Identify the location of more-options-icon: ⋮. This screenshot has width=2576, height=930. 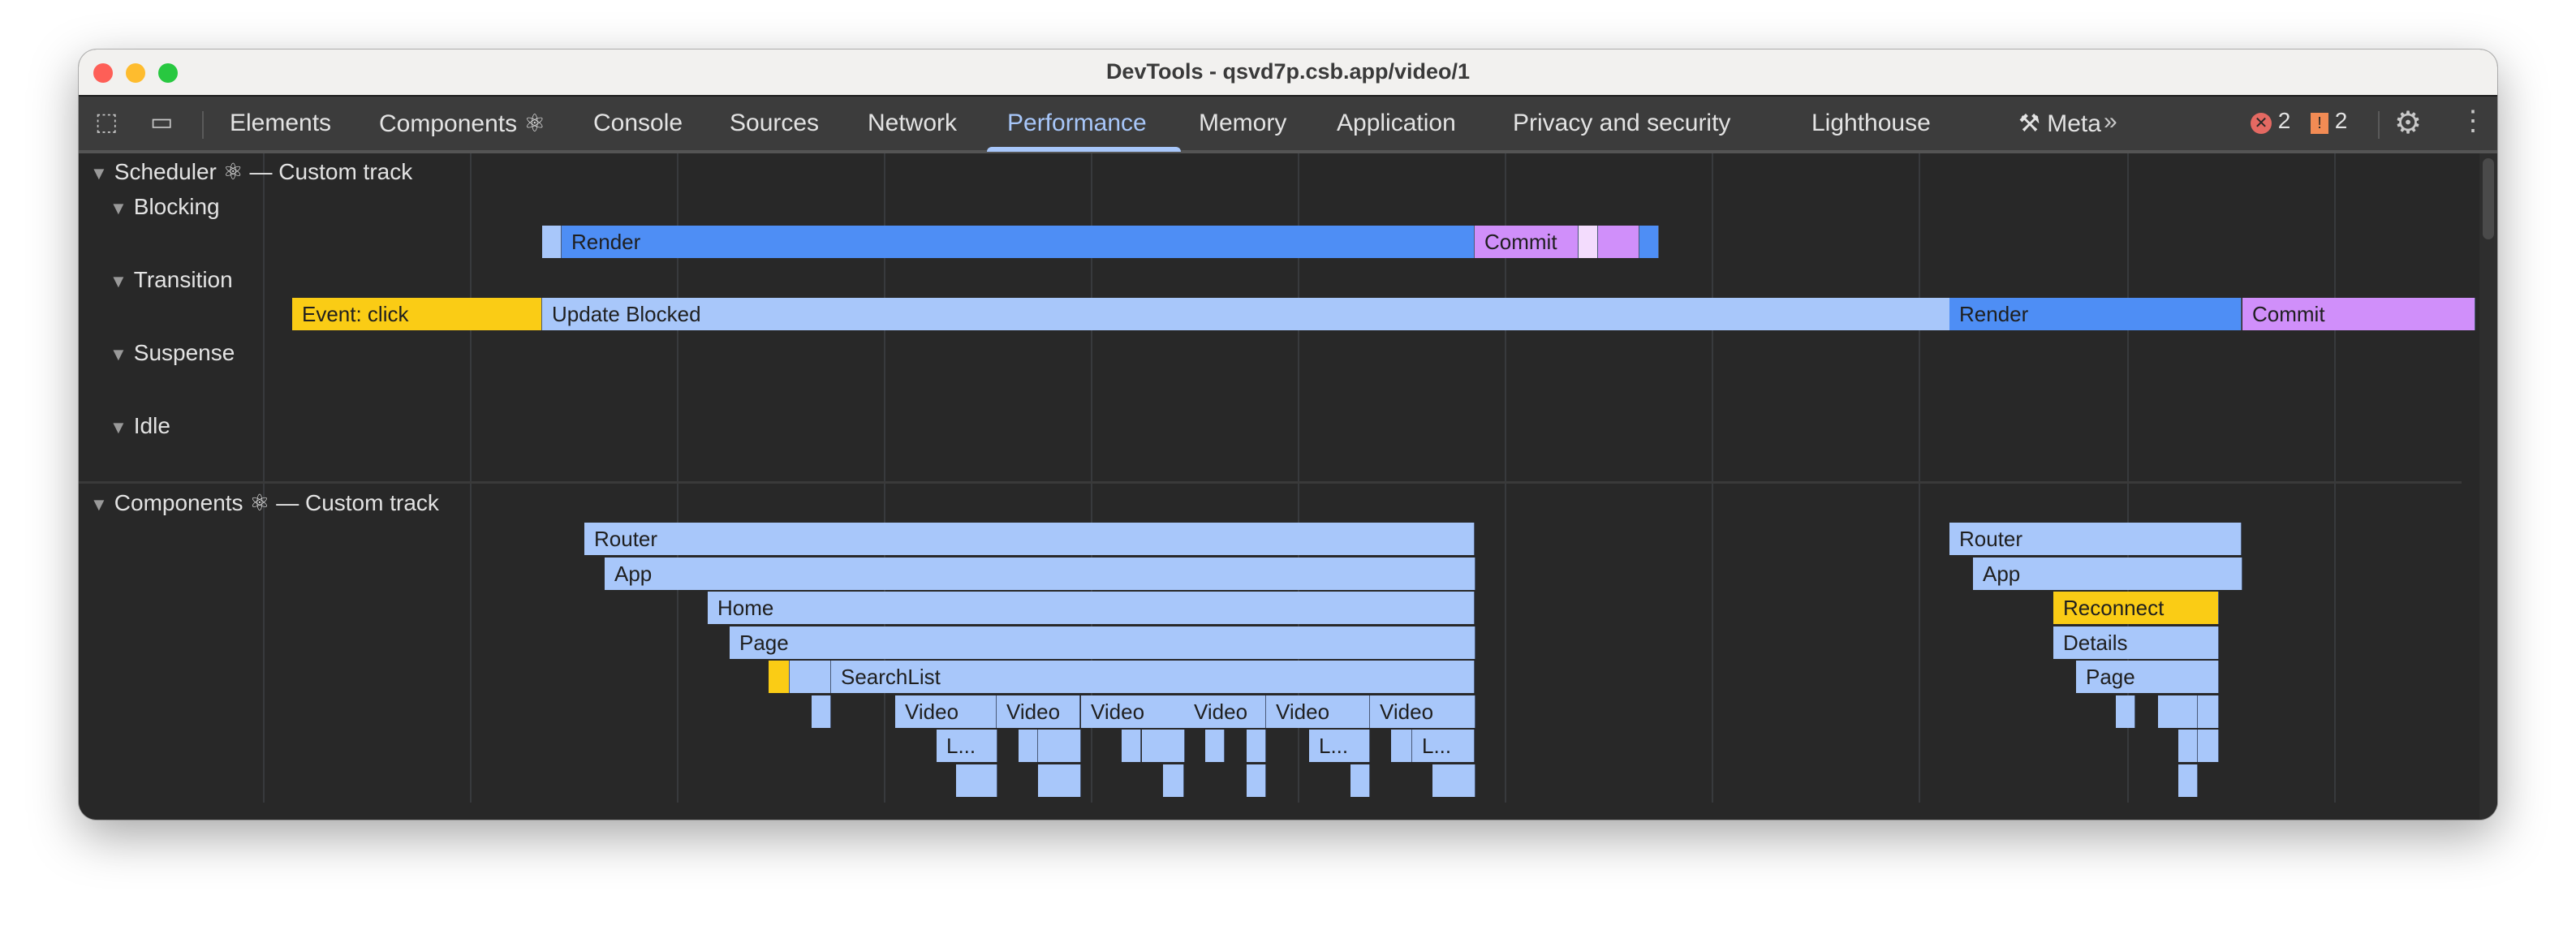
(2473, 120).